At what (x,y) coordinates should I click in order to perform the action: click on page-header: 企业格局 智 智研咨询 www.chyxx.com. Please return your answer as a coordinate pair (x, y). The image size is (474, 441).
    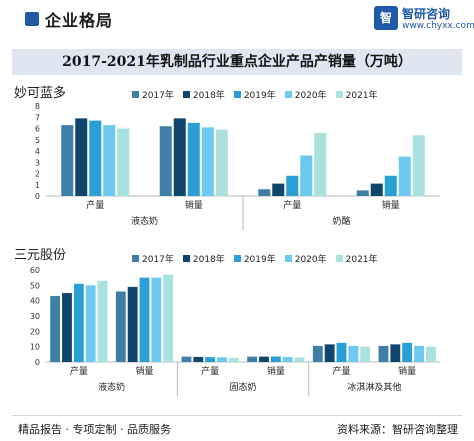
    Looking at the image, I should click on (237, 18).